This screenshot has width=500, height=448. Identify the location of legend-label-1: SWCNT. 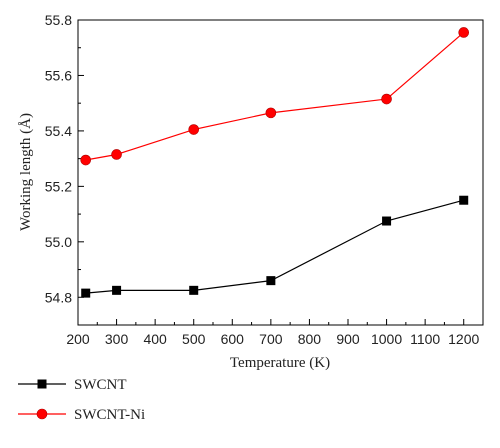
(100, 385).